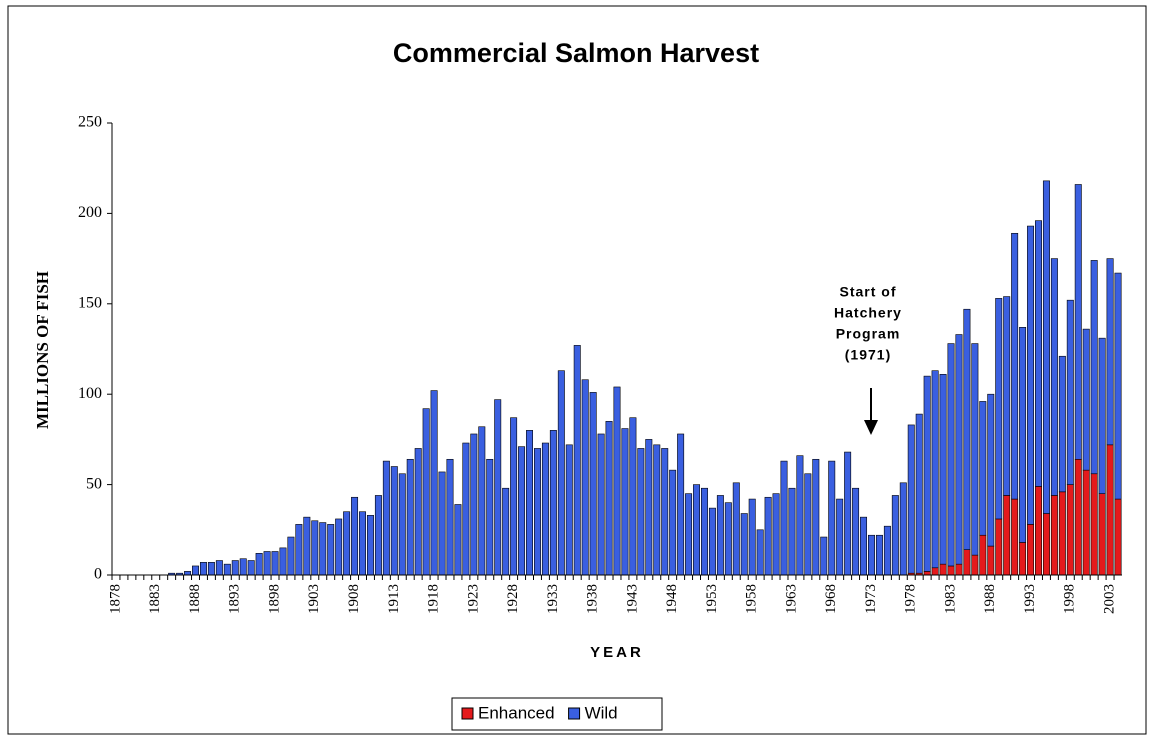  What do you see at coordinates (314, 599) in the screenshot?
I see `x-tick-label: 1903` at bounding box center [314, 599].